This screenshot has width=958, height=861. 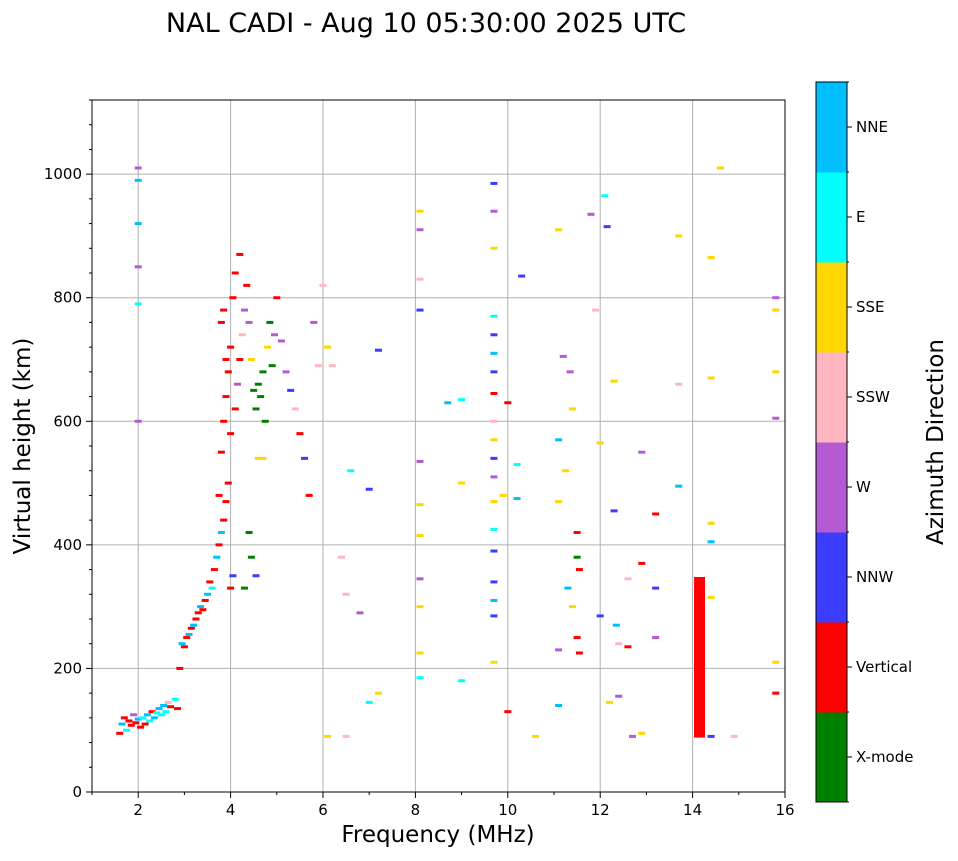 I want to click on y-tick-label: 0, so click(x=77, y=792).